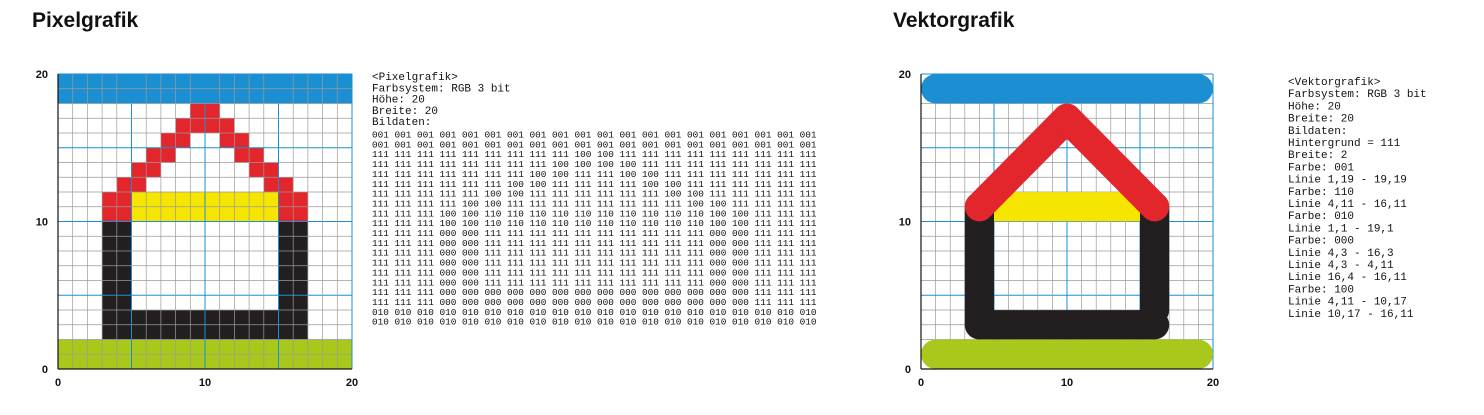 Image resolution: width=1484 pixels, height=415 pixels. What do you see at coordinates (1344, 144) in the screenshot?
I see `code-line: Hintergrund = 111` at bounding box center [1344, 144].